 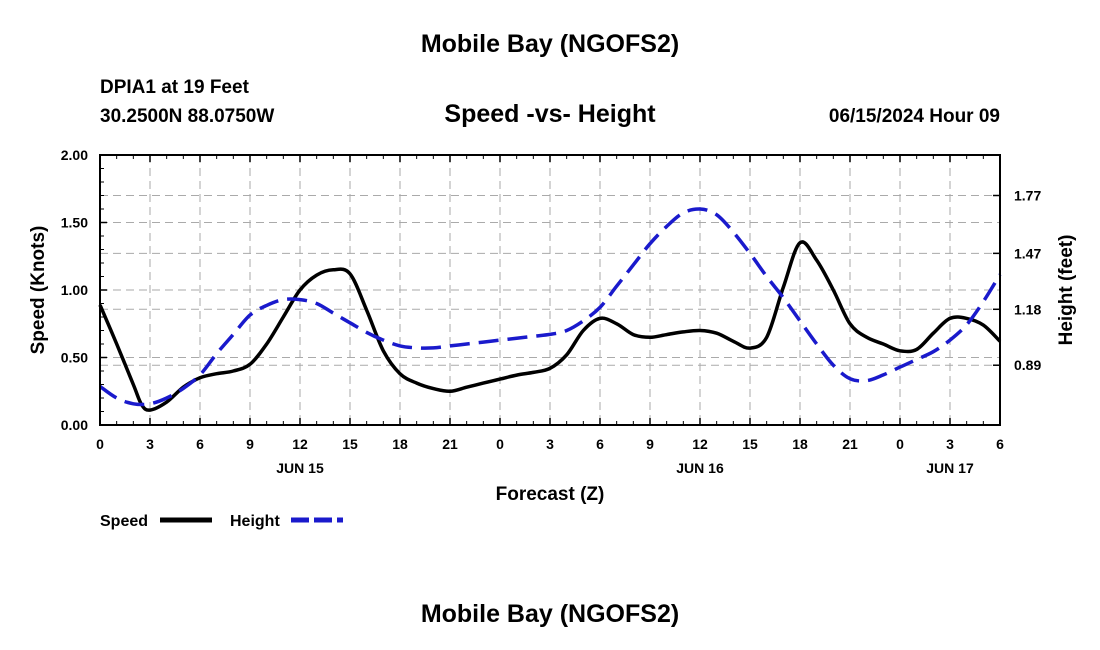 I want to click on date-label: JUN 15, so click(x=300, y=468).